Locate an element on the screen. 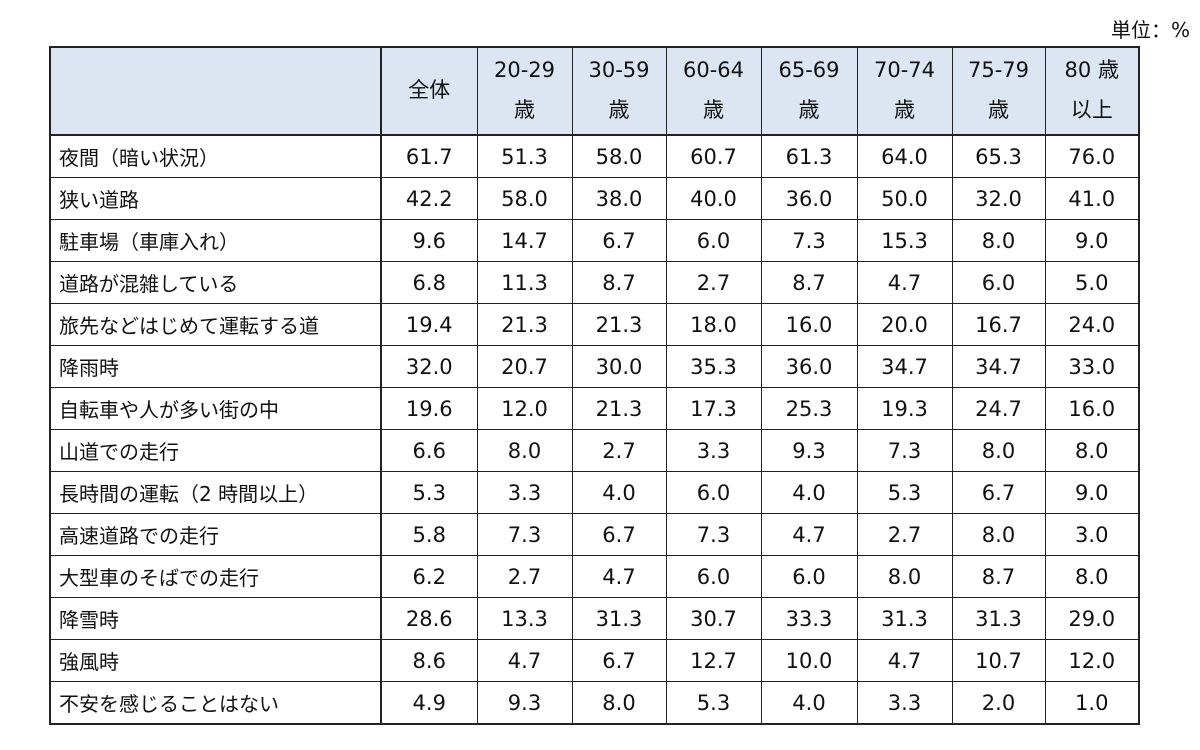 The width and height of the screenshot is (1200, 750). row-label: 夜間（暗い状況） is located at coordinates (215, 156).